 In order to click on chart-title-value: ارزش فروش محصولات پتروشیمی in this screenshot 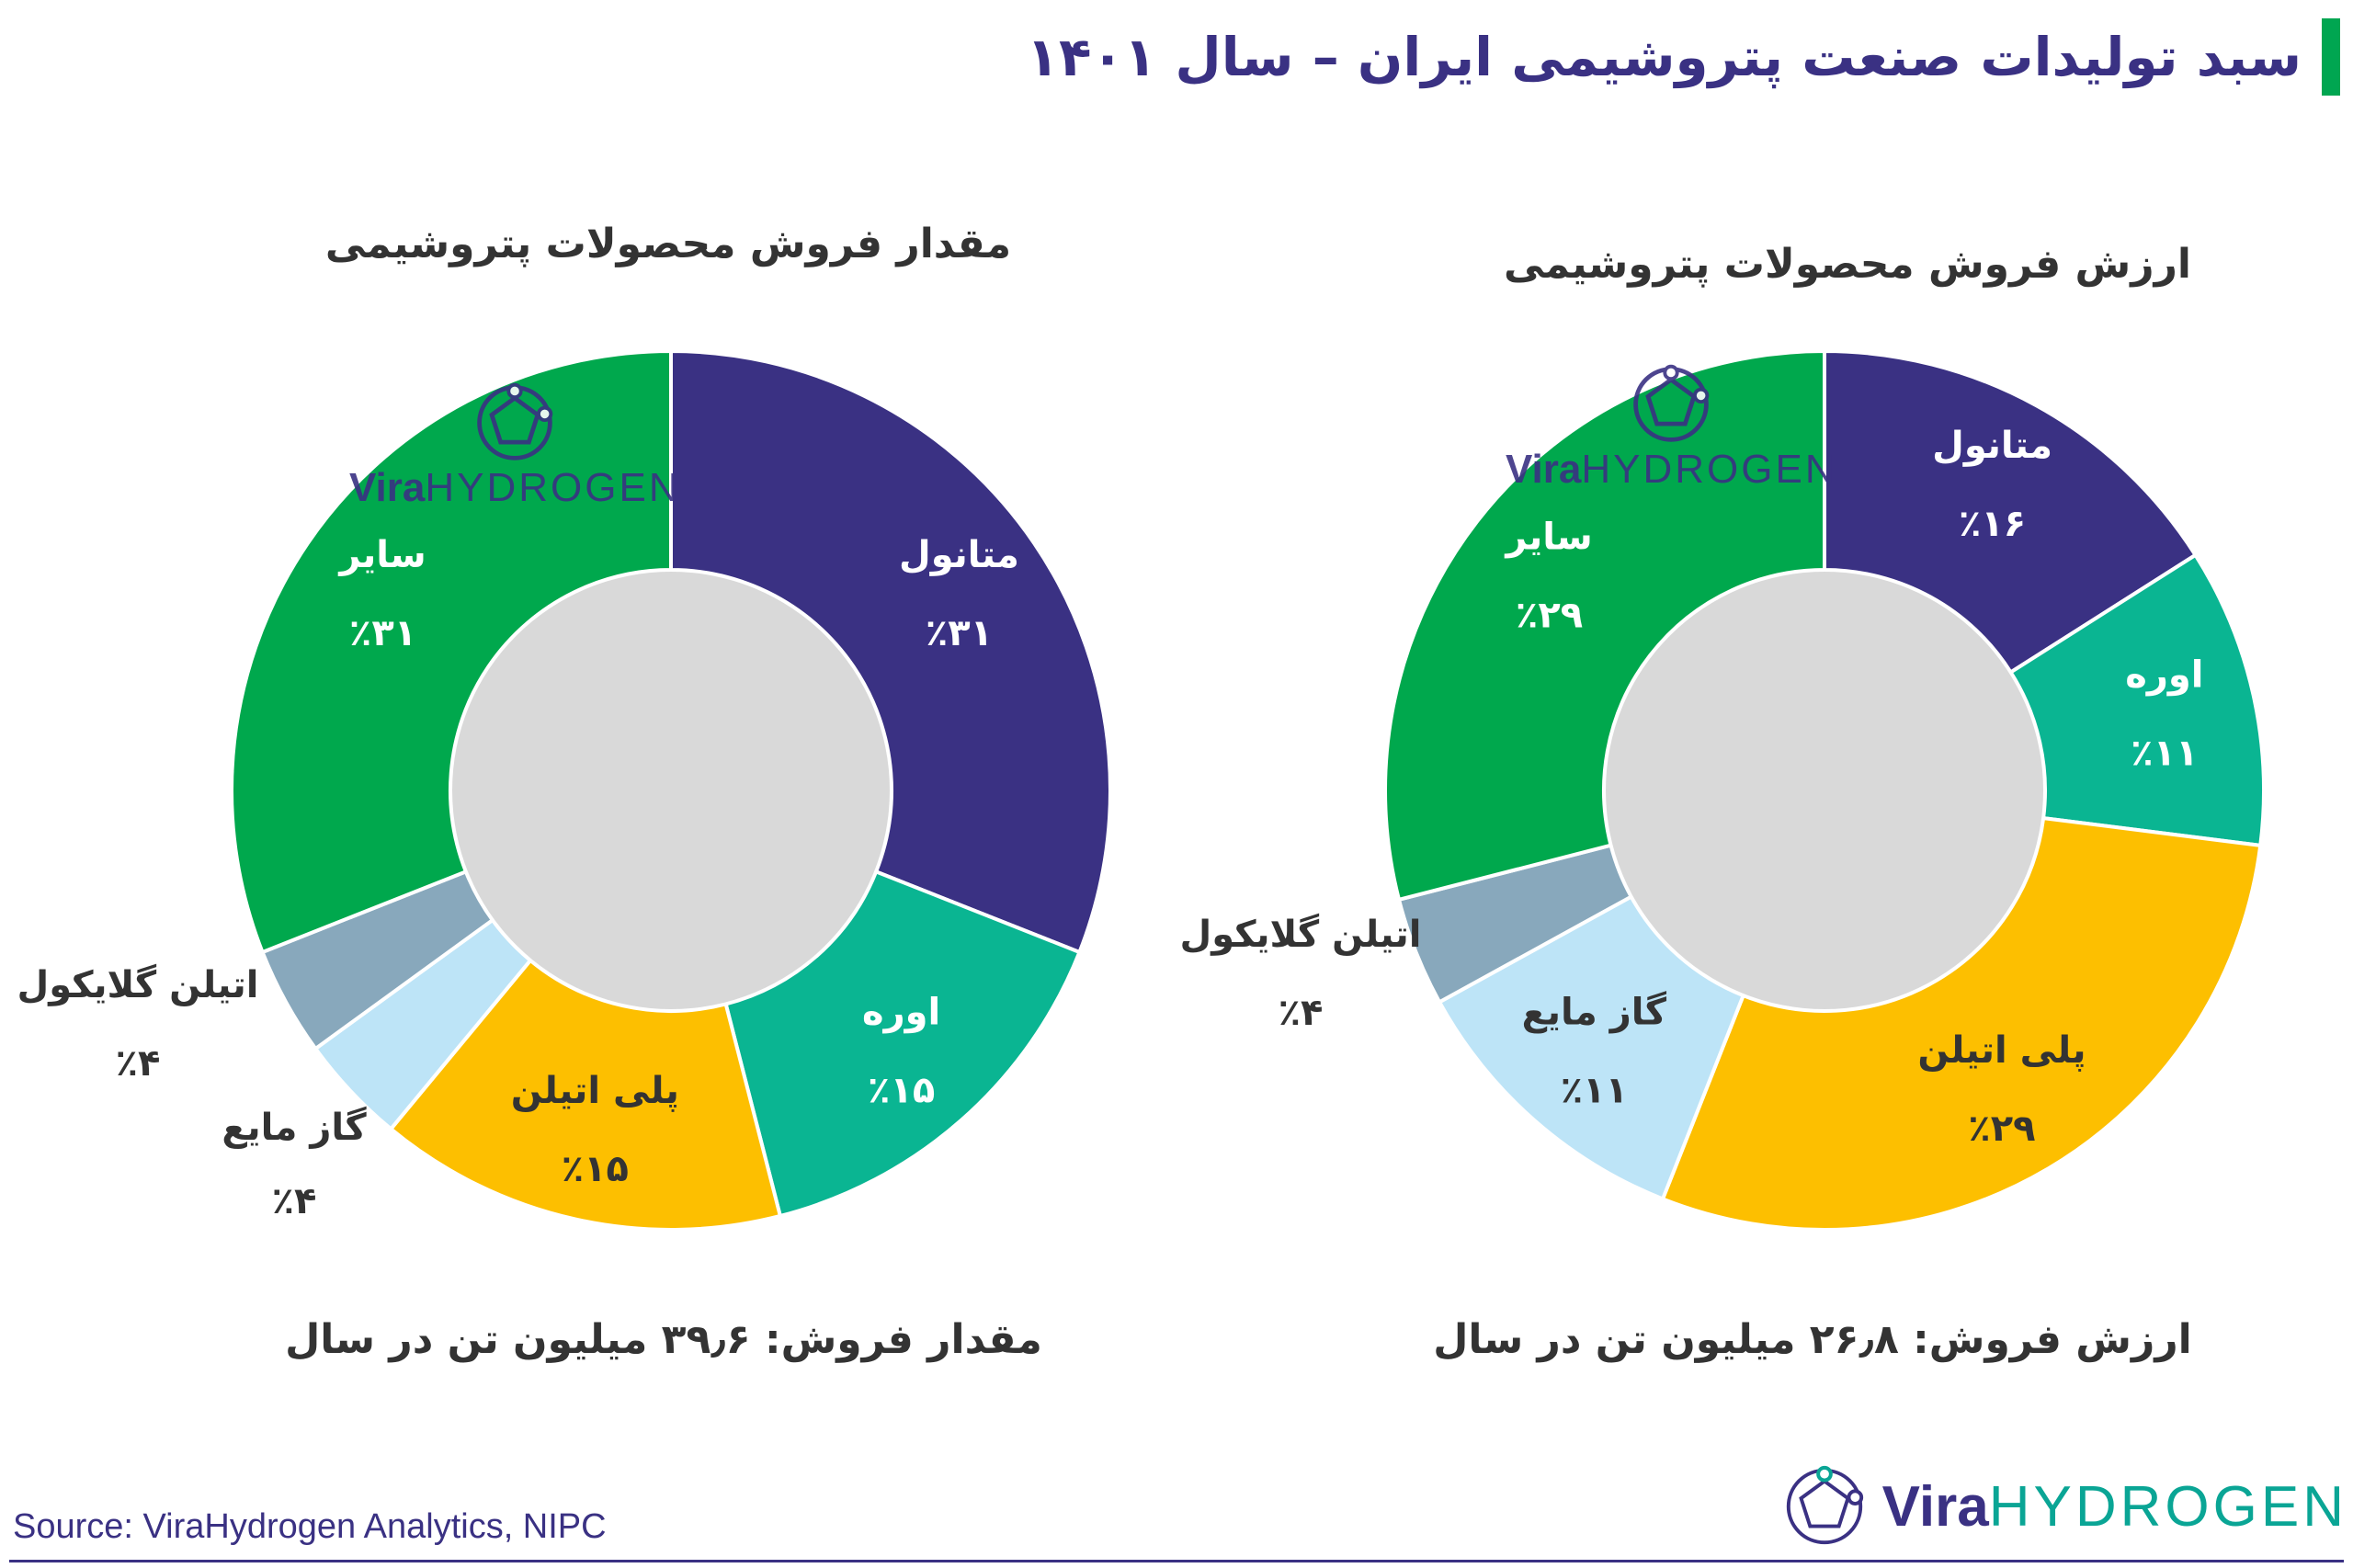, I will do `click(1847, 264)`.